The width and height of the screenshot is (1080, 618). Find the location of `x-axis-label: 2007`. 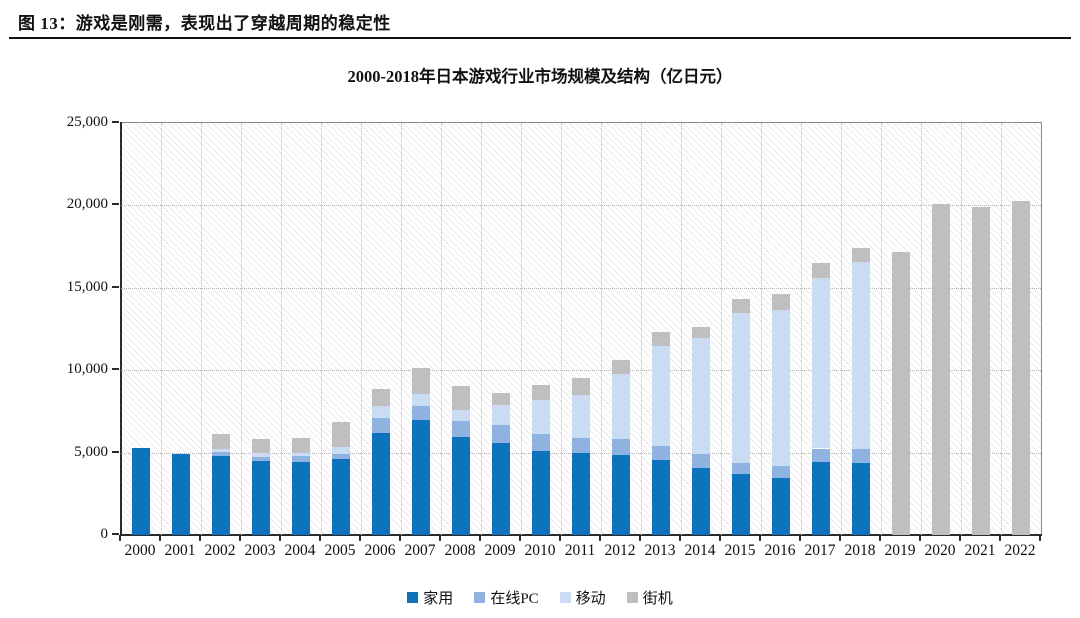

x-axis-label: 2007 is located at coordinates (420, 550).